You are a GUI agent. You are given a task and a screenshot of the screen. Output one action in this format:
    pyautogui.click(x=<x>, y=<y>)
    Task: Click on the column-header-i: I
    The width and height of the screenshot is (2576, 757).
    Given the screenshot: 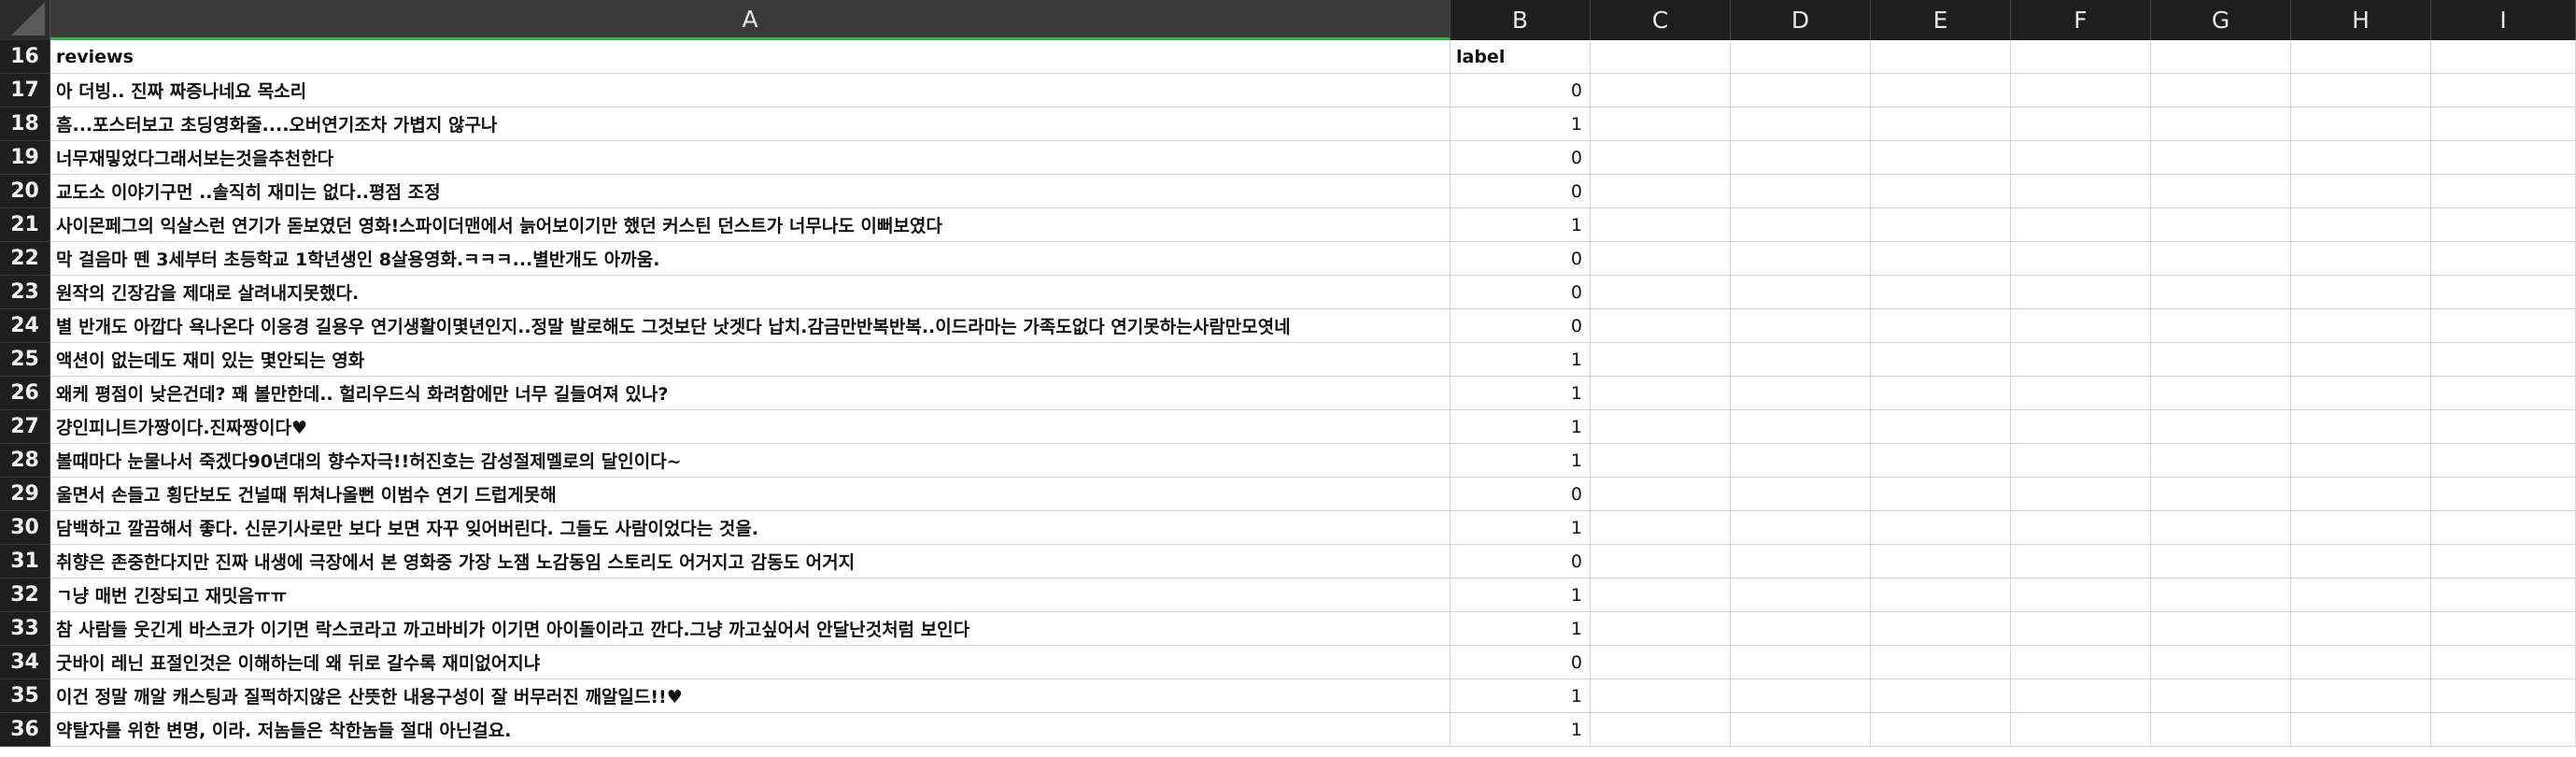 What is the action you would take?
    pyautogui.click(x=2503, y=20)
    